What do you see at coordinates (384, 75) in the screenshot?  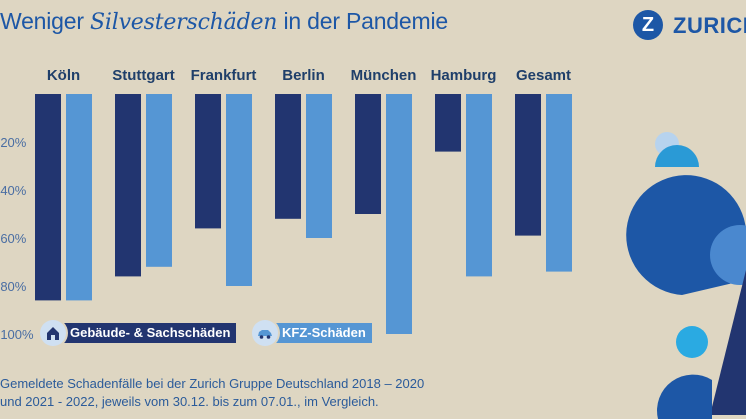 I see `category-label: München` at bounding box center [384, 75].